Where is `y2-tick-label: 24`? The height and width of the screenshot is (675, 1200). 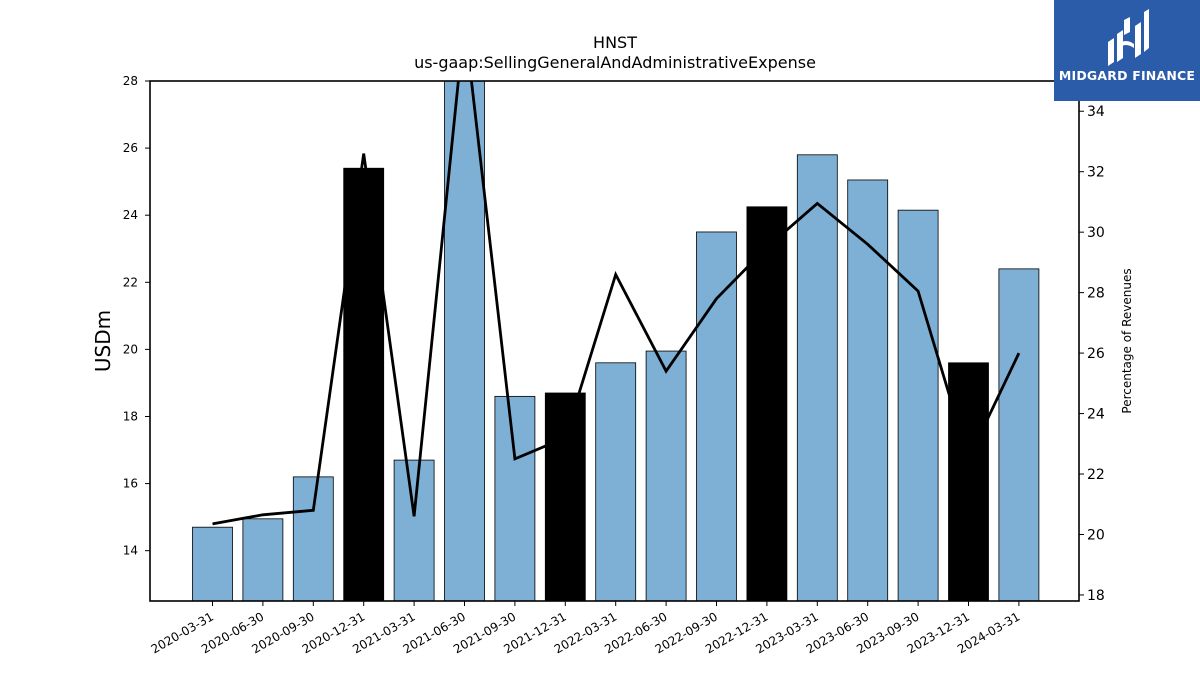 y2-tick-label: 24 is located at coordinates (1096, 415).